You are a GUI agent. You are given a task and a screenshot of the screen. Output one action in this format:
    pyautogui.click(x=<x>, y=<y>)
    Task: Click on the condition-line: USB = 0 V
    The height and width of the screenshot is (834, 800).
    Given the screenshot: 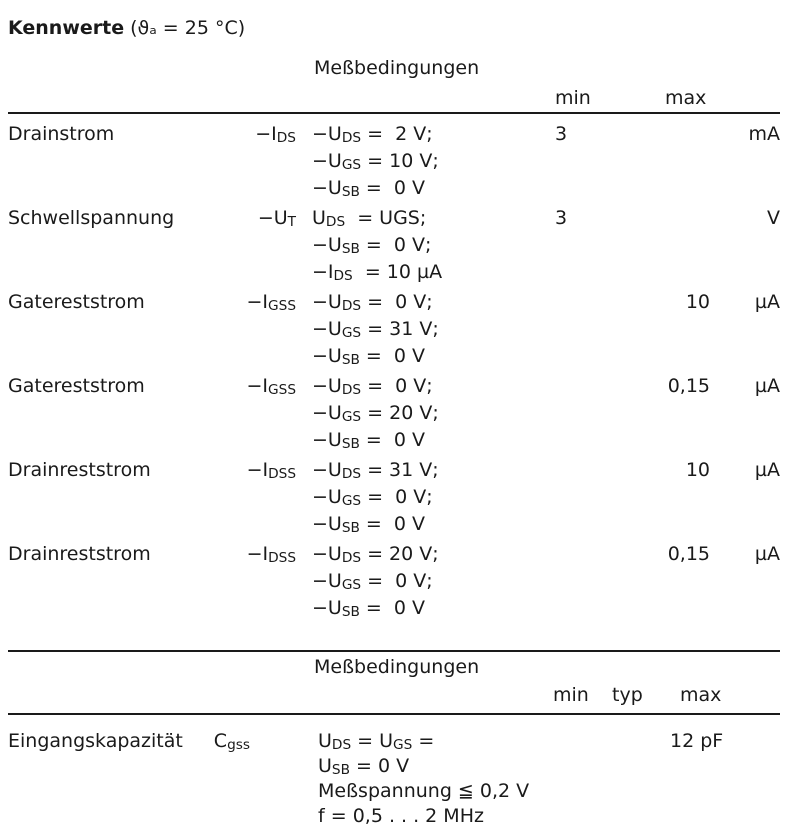 What is the action you would take?
    pyautogui.click(x=363, y=768)
    